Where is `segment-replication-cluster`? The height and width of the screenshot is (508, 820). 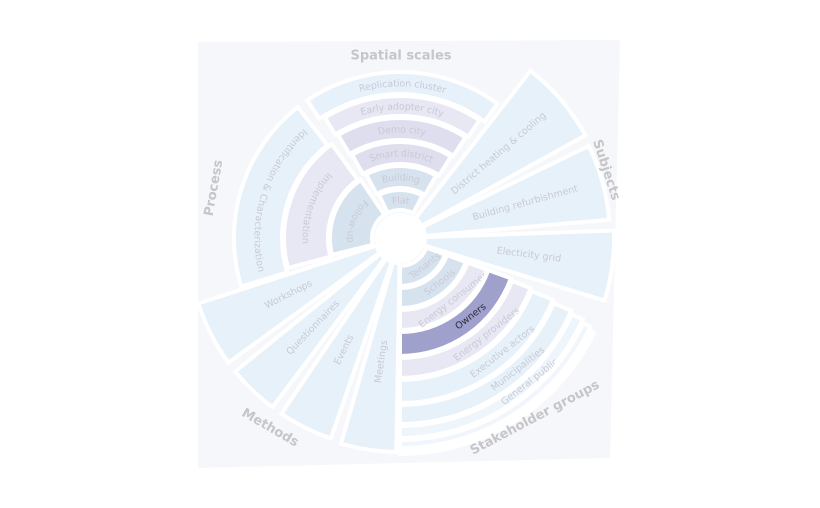 segment-replication-cluster is located at coordinates (402, 97).